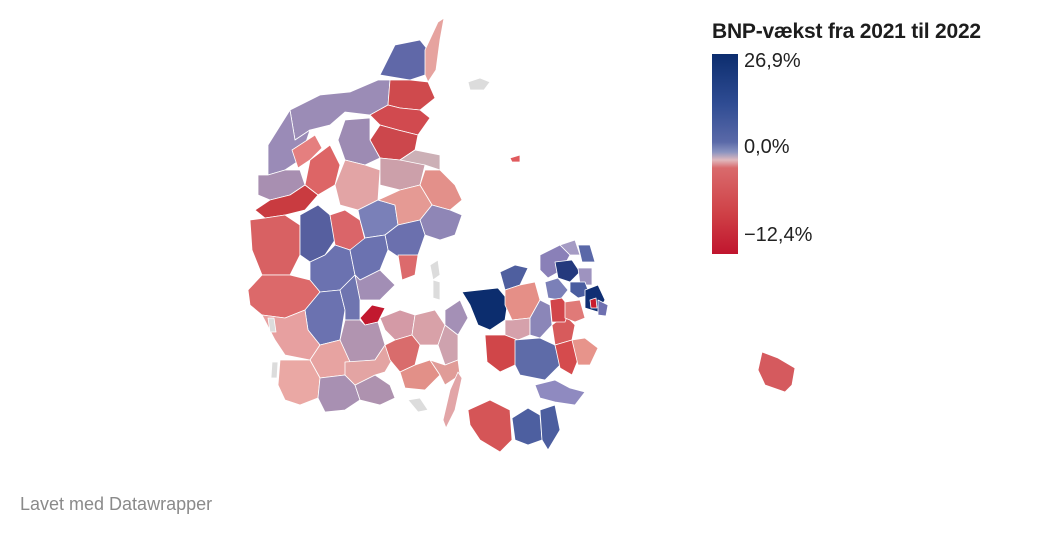 The image size is (1040, 540). I want to click on municipality-fano, so click(272, 325).